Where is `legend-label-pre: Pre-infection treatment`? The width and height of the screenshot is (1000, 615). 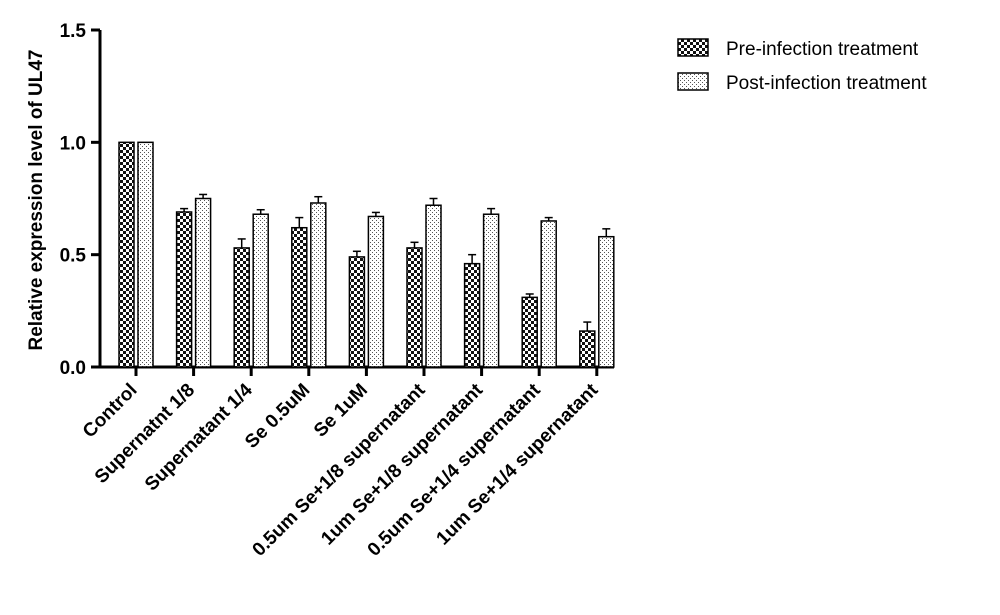 legend-label-pre: Pre-infection treatment is located at coordinates (822, 49).